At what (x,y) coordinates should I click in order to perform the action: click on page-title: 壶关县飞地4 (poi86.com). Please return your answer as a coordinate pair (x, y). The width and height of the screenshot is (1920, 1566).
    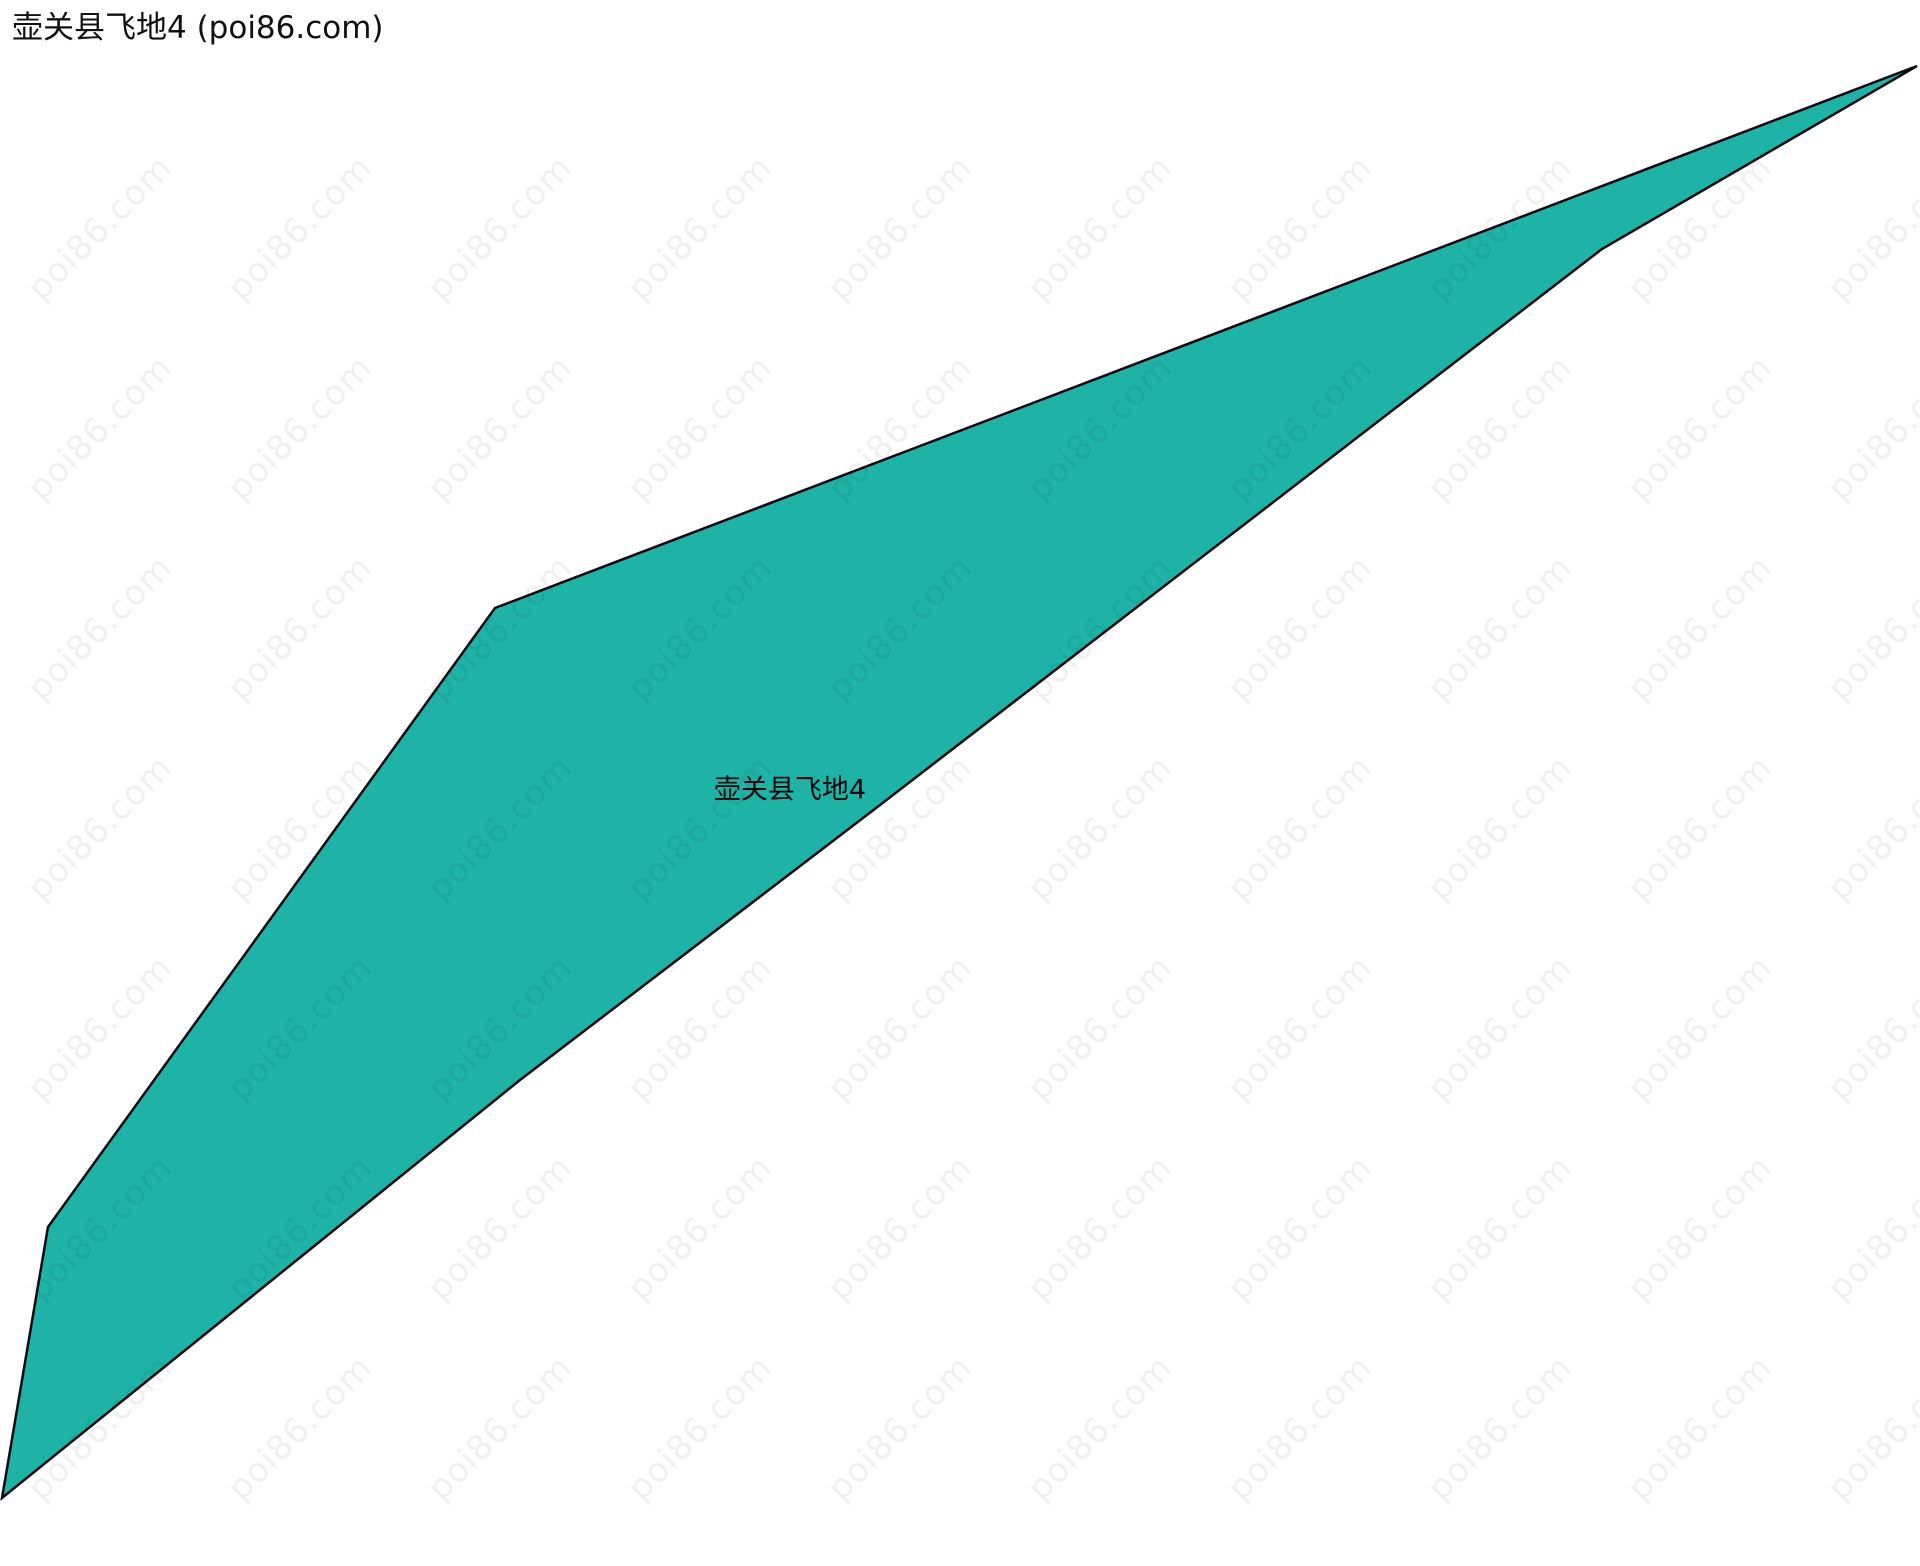
    Looking at the image, I should click on (198, 28).